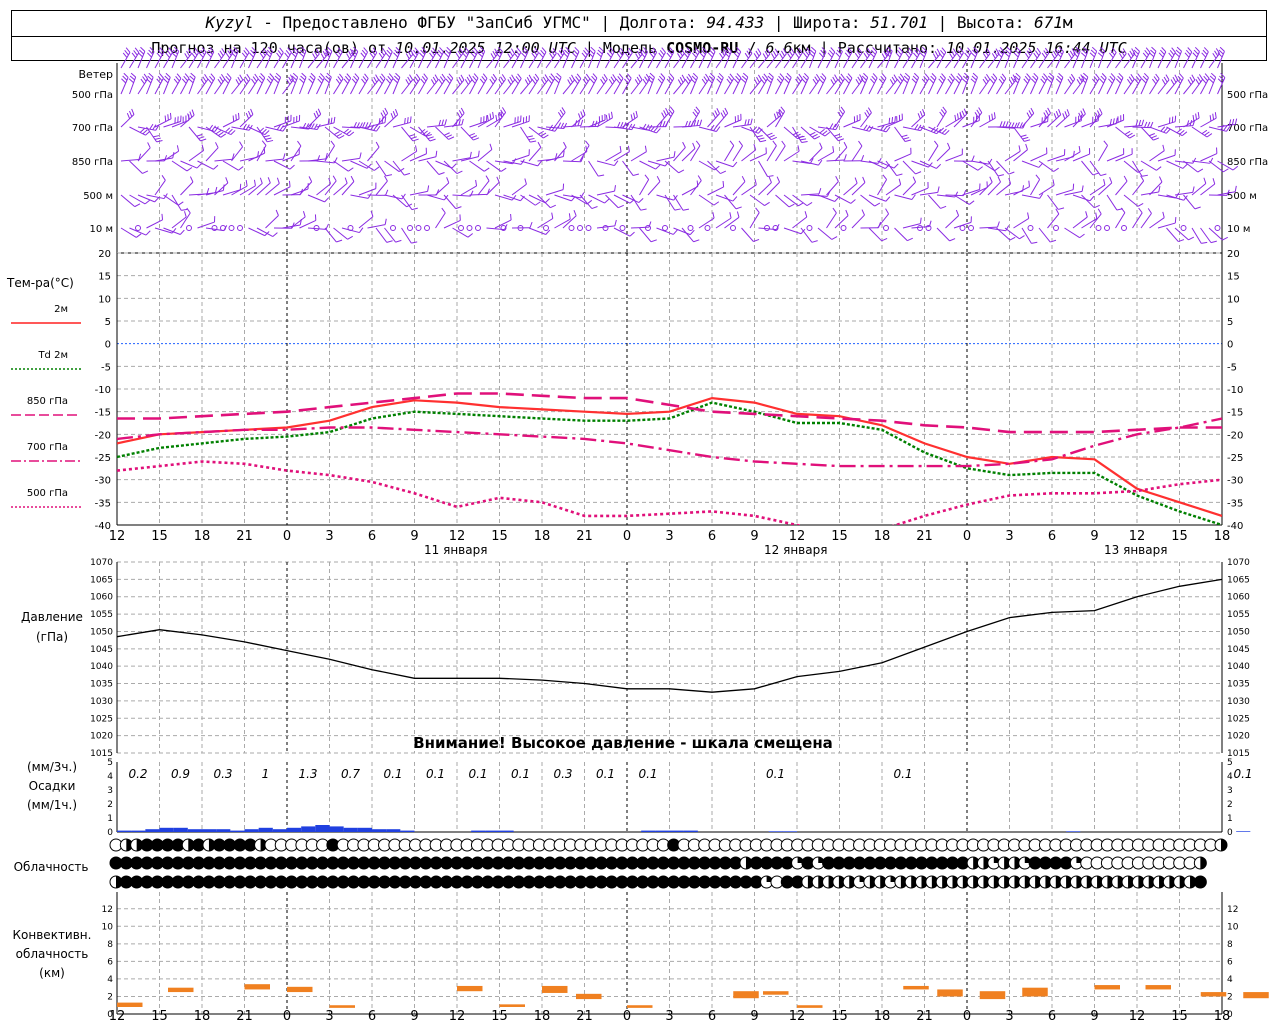 This screenshot has height=1024, width=1280. I want to click on temp-x-tick: 9, so click(754, 536).